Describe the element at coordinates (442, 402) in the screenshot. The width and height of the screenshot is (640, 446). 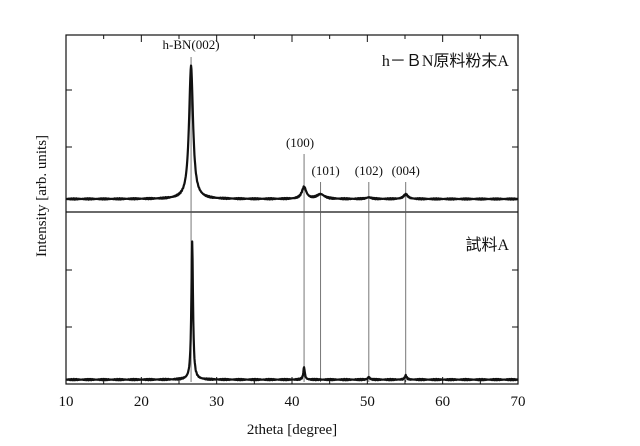
I see `x-tick-label: 60` at that location.